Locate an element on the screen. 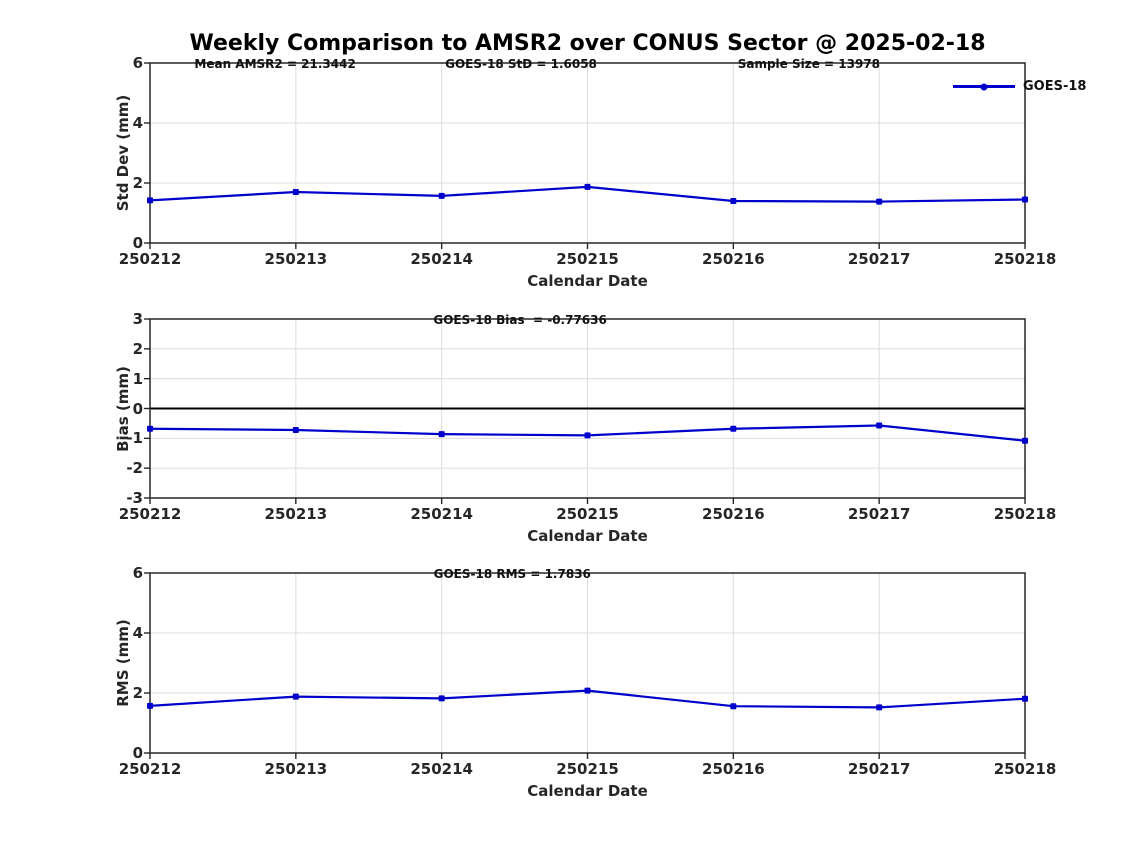 The height and width of the screenshot is (851, 1135). annotation: GOES-18 RMS = 1.7836 is located at coordinates (512, 574).